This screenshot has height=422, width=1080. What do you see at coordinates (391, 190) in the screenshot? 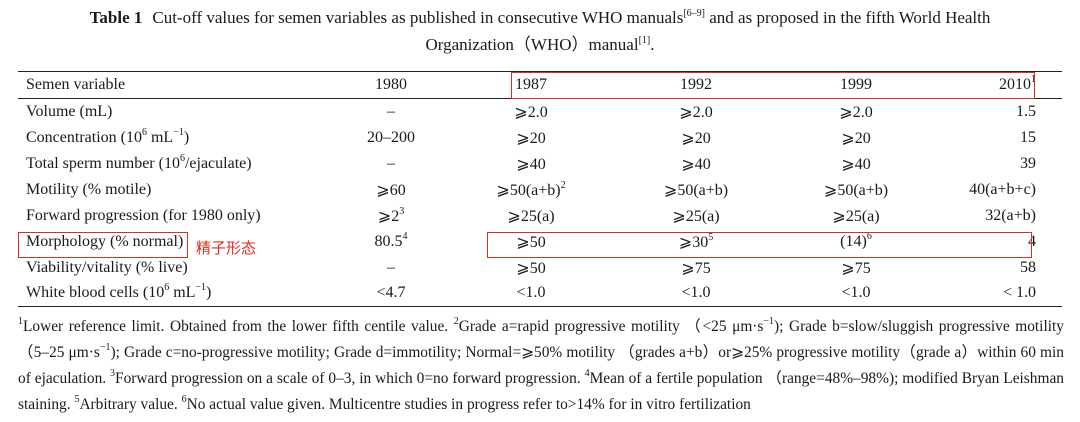
I see `table-cell: ⩾60` at bounding box center [391, 190].